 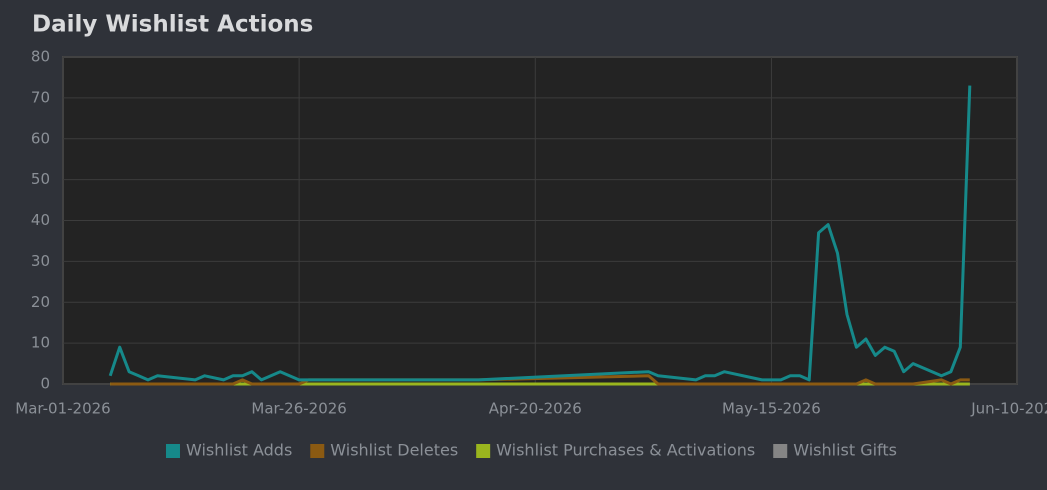 What do you see at coordinates (45, 384) in the screenshot?
I see `y-tick-label: 0` at bounding box center [45, 384].